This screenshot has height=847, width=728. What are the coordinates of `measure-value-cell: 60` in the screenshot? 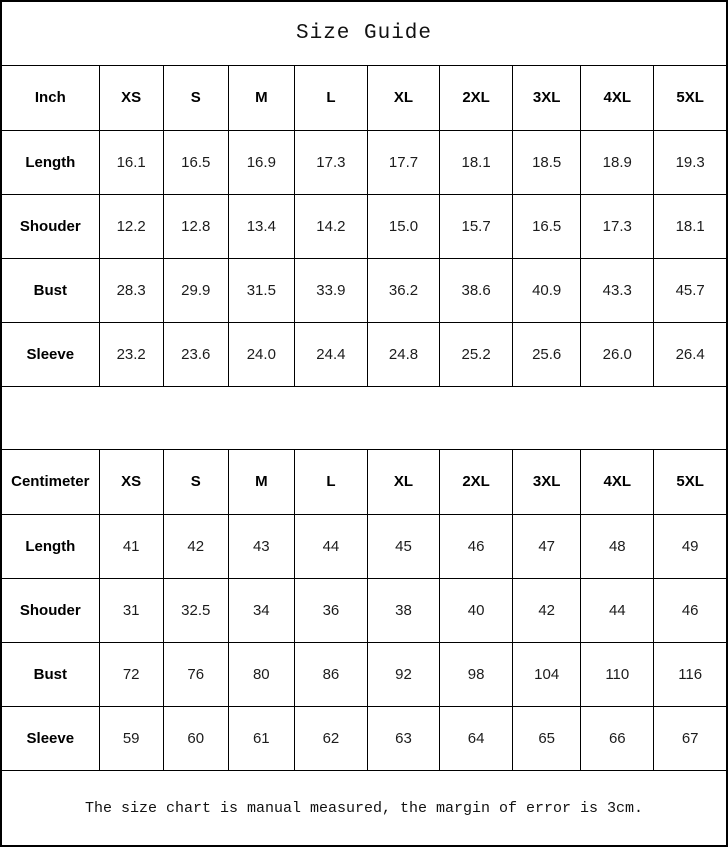 It's located at (195, 737).